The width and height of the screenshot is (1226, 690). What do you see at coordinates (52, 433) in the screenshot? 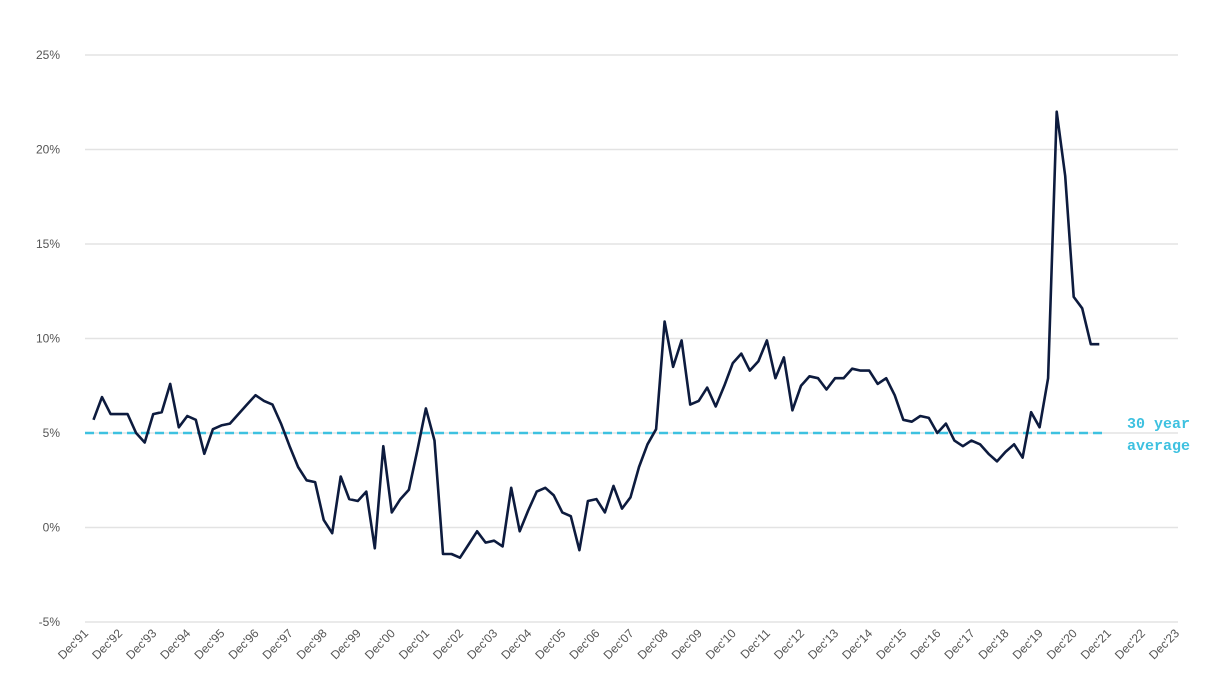
I see `y-tick-label: 5%` at bounding box center [52, 433].